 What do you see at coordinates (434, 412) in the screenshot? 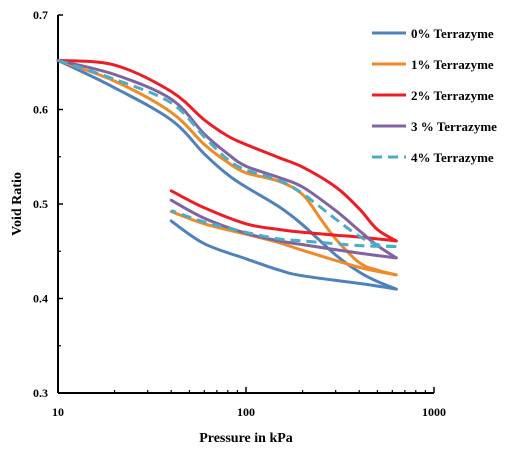
I see `x-tick-label: 1000` at bounding box center [434, 412].